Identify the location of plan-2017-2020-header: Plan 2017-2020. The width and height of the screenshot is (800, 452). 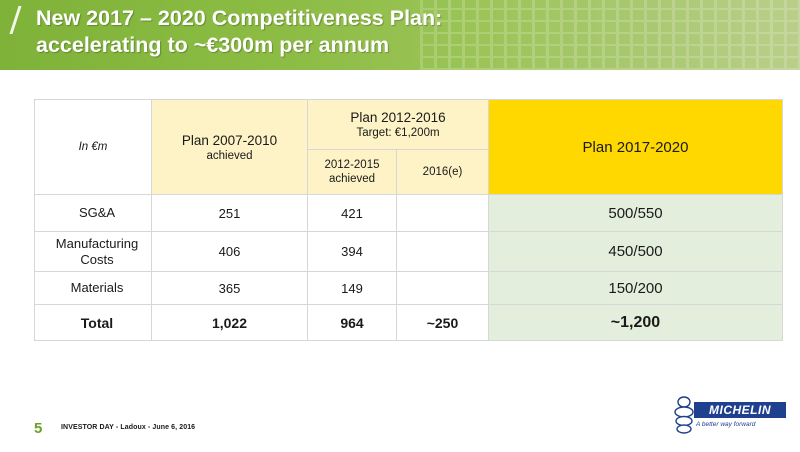
(635, 147).